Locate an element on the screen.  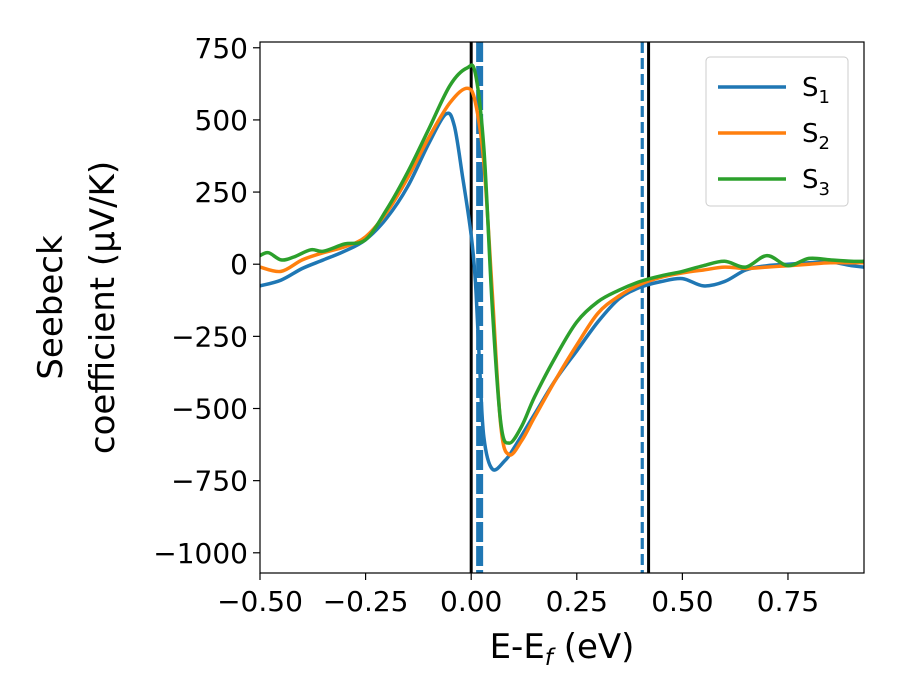
y-title-line2: coefficient (μV/K) is located at coordinates (103, 307).